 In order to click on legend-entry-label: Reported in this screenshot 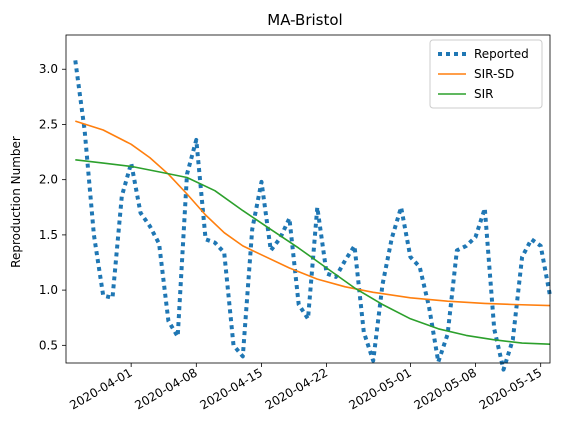, I will do `click(501, 54)`.